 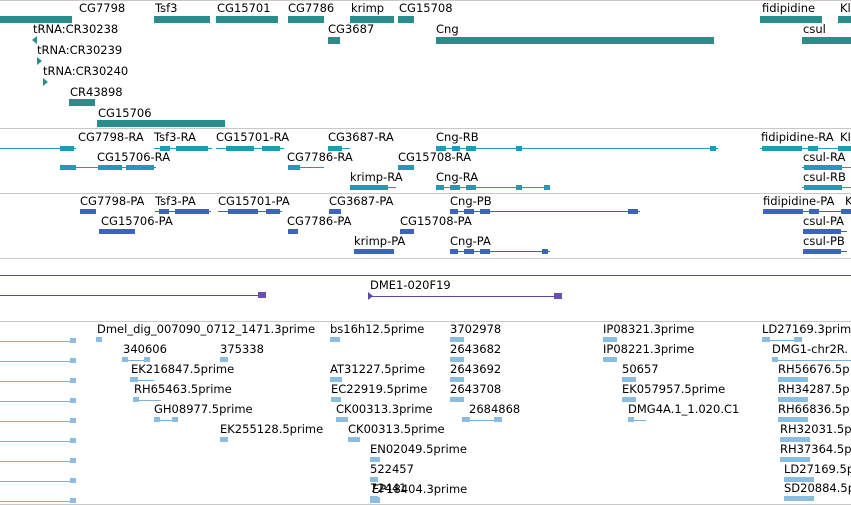 I want to click on transcript-label-cg15706-ra: CG15706-RA, so click(x=134, y=157).